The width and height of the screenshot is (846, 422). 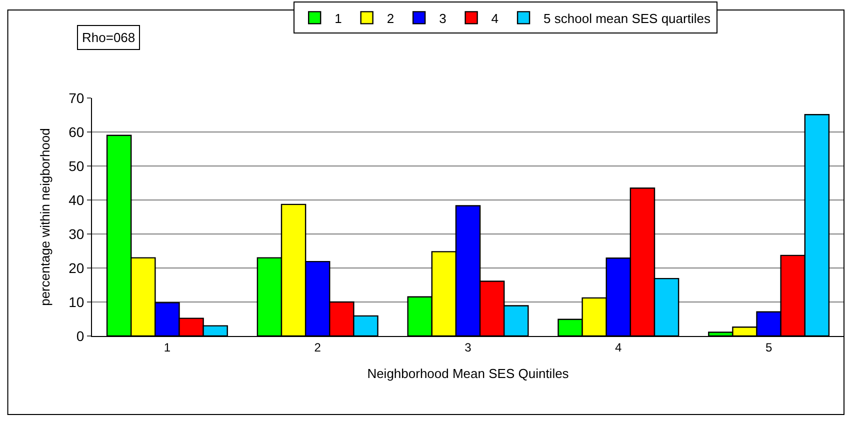 I want to click on x-tick-label: 4, so click(x=618, y=347).